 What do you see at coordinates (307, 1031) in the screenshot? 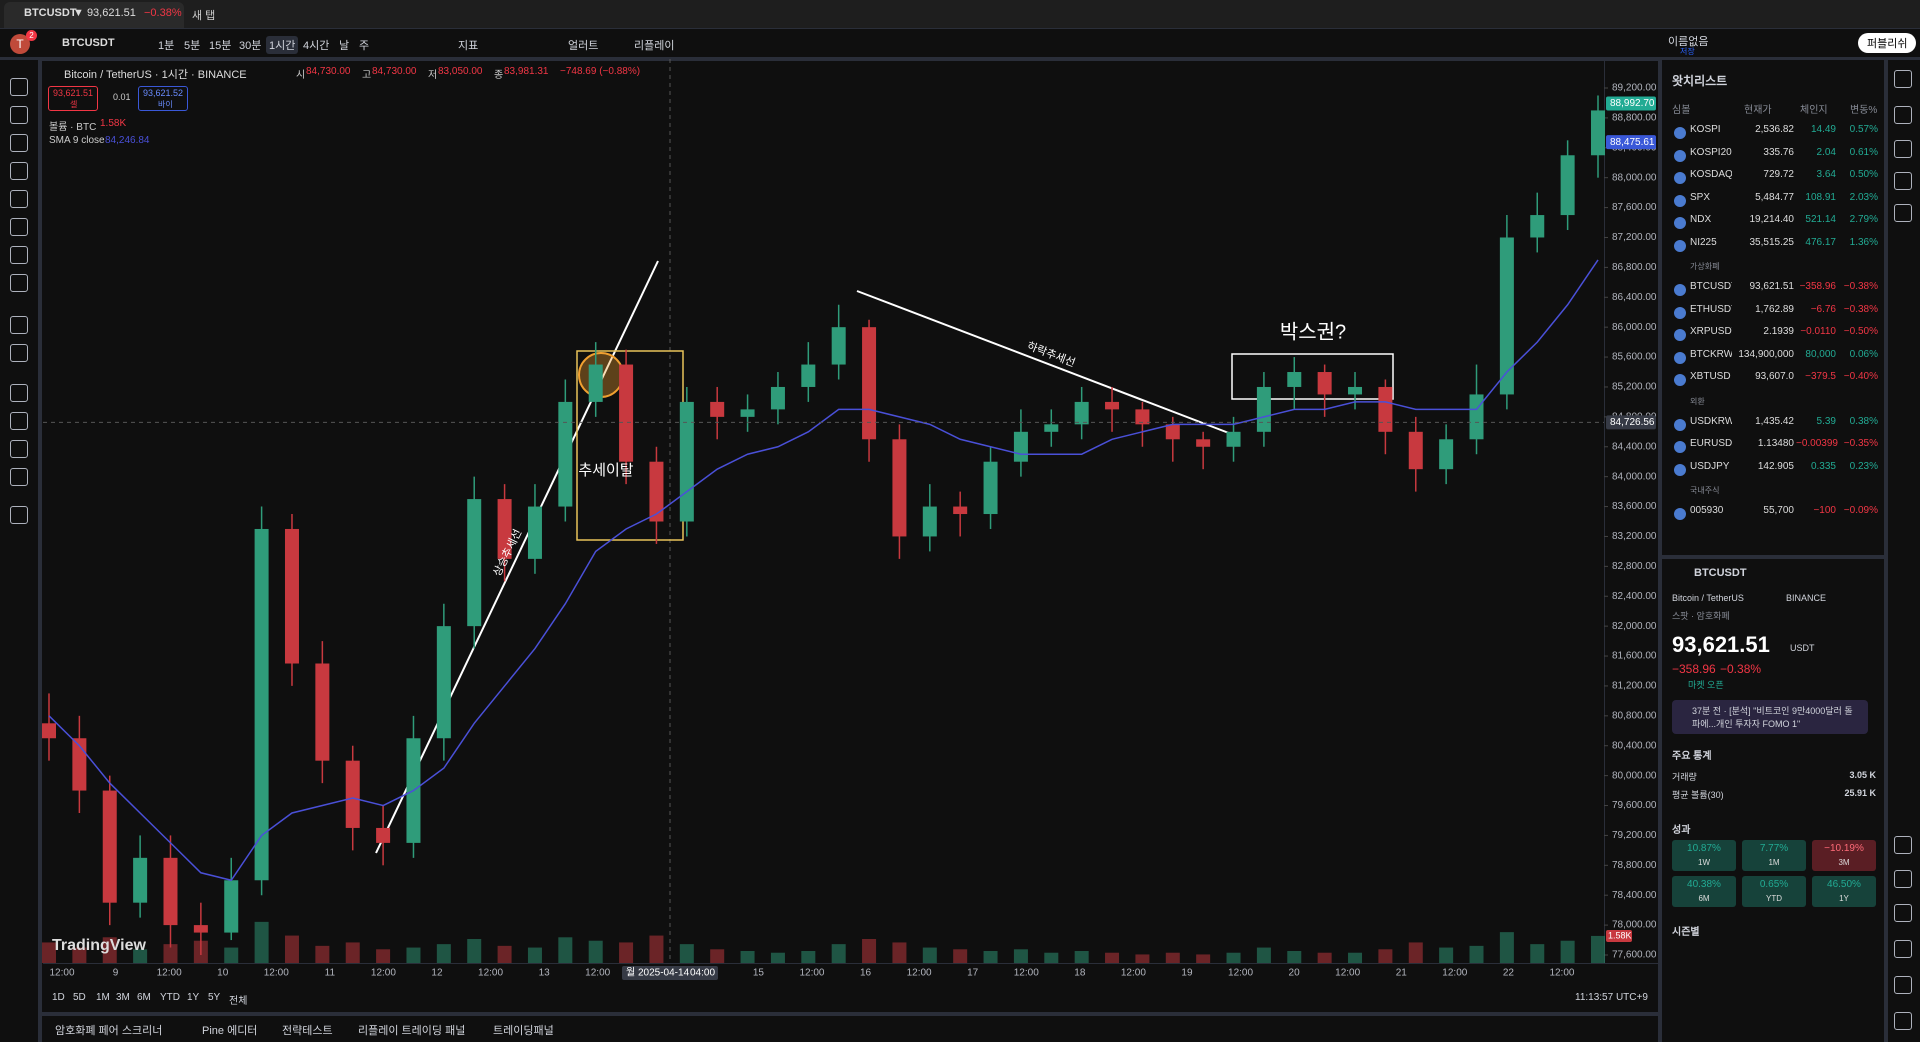
I see `bottom-tab: 전략테스트` at bounding box center [307, 1031].